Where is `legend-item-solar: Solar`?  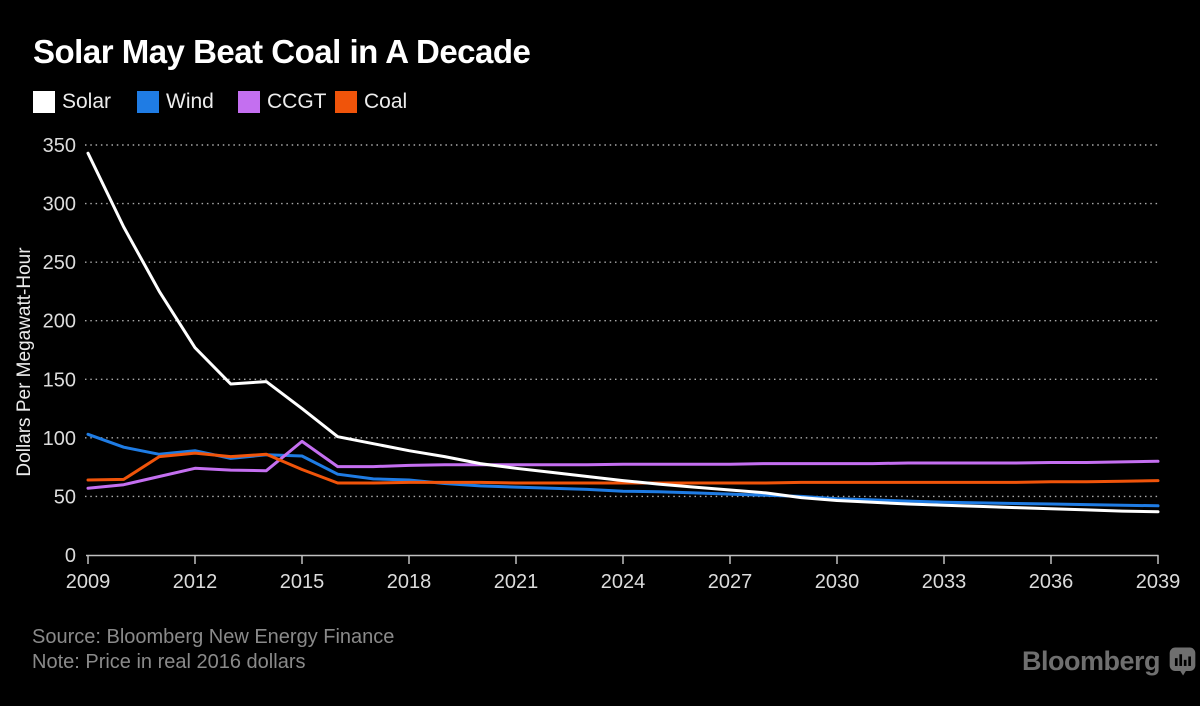
legend-item-solar: Solar is located at coordinates (72, 102).